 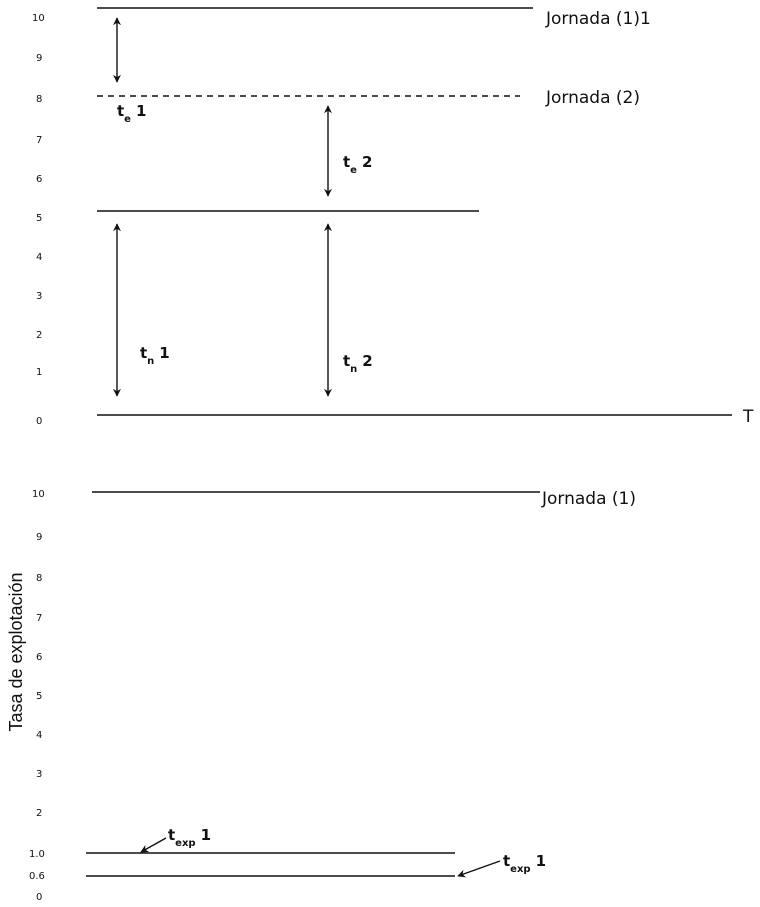 I want to click on top-tick-8: 8, so click(x=39, y=99).